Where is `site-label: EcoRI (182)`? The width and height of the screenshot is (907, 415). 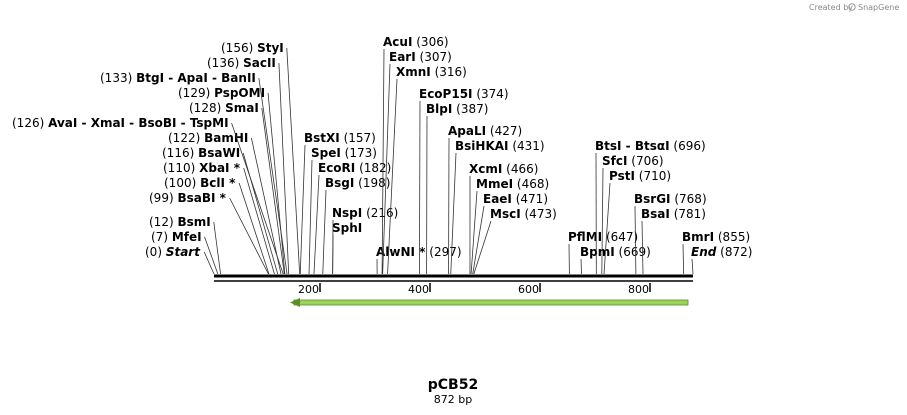
site-label: EcoRI (182) is located at coordinates (354, 168).